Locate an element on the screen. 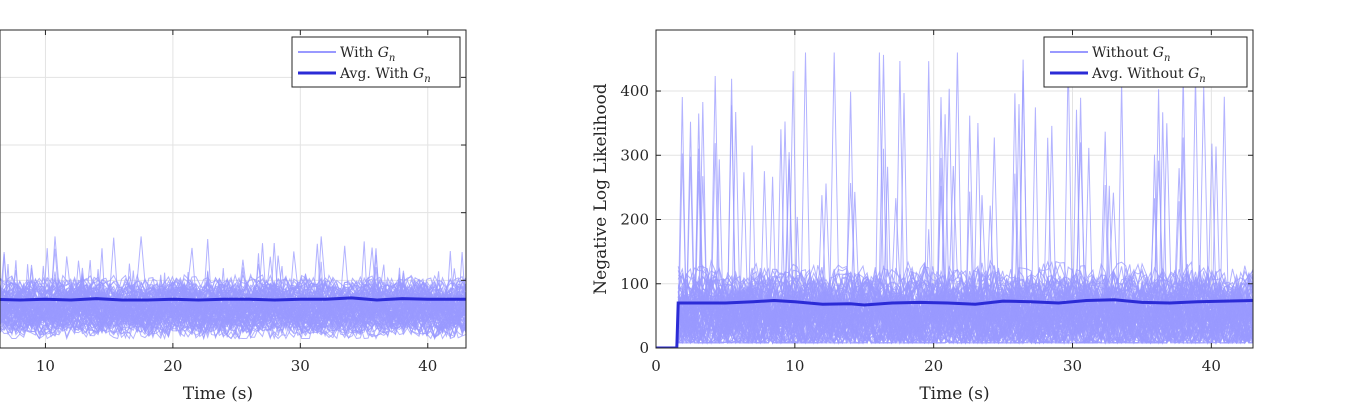 This screenshot has height=409, width=1360. series-trajectories is located at coordinates (233, 288).